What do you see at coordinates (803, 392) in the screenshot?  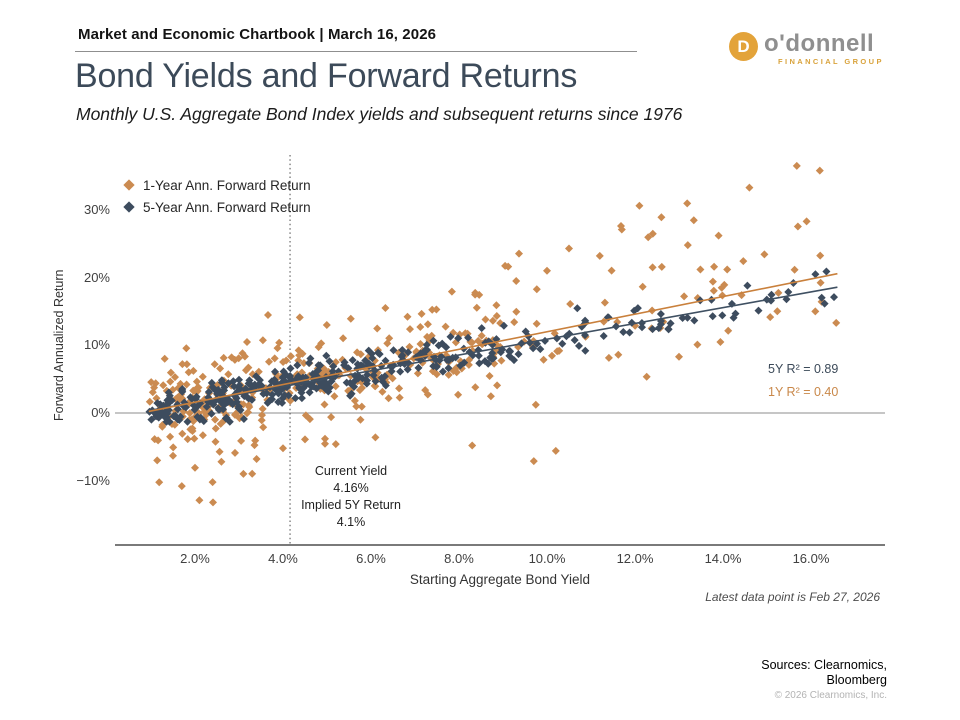 I see `r2-1y-label: 1Y R² = 0.40` at bounding box center [803, 392].